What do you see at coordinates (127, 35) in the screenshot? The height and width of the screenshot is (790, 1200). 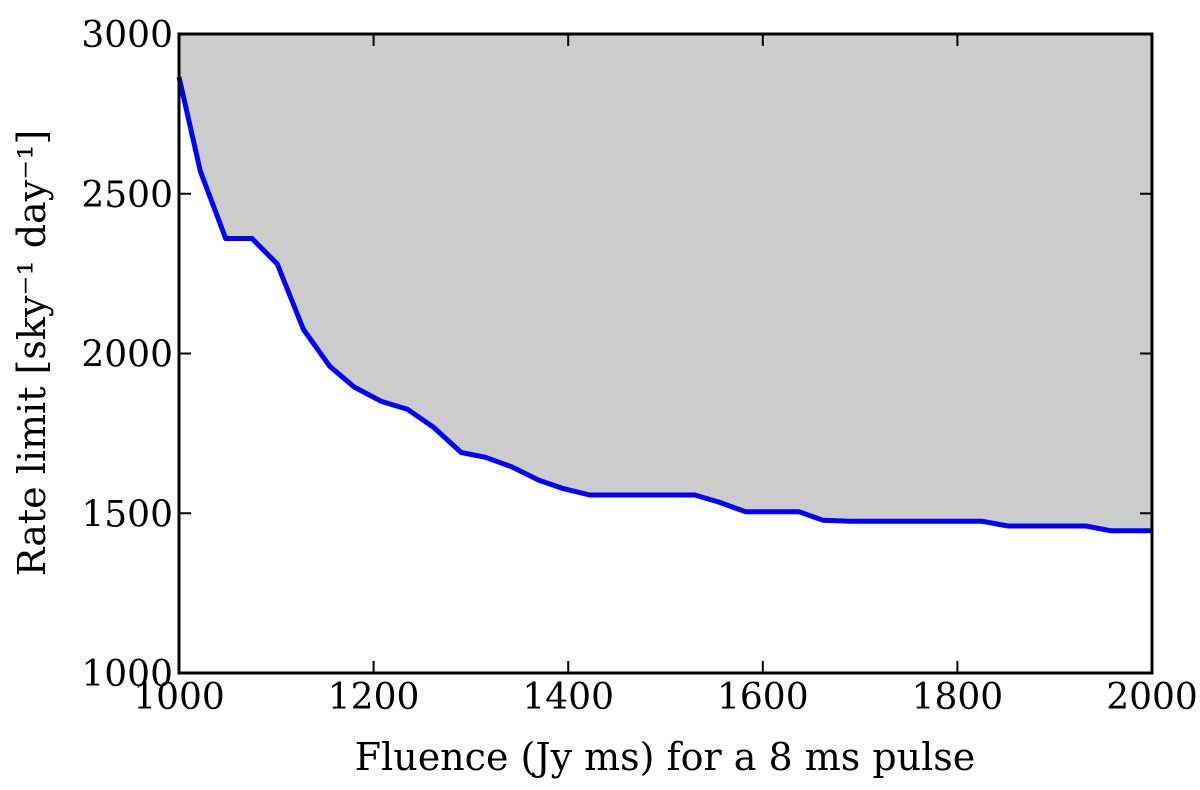 I see `y-tick-label: 3000` at bounding box center [127, 35].